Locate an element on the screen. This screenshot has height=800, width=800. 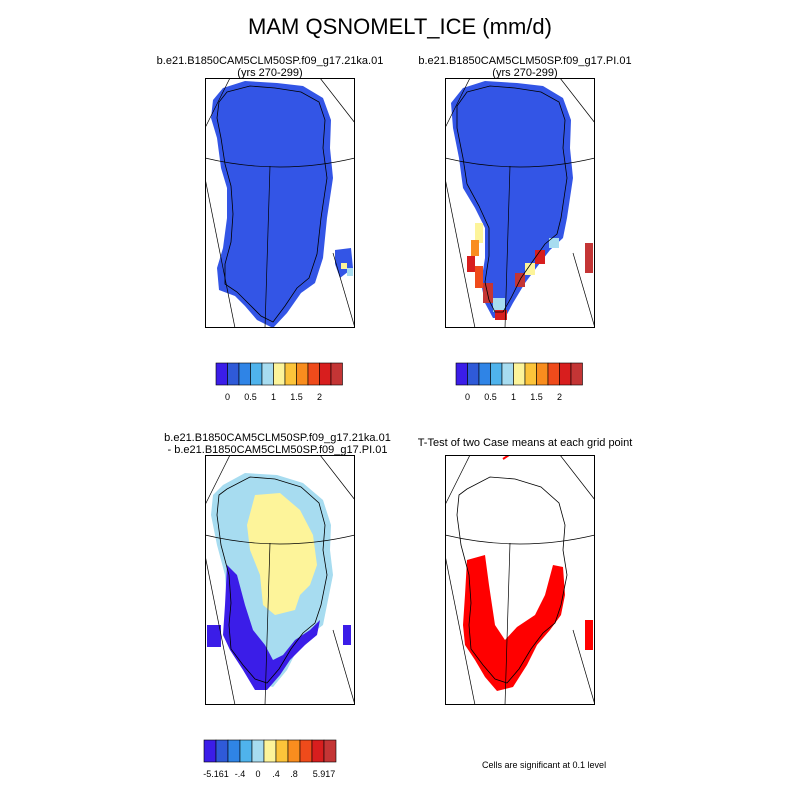
map-panel-ttest is located at coordinates (520, 580).